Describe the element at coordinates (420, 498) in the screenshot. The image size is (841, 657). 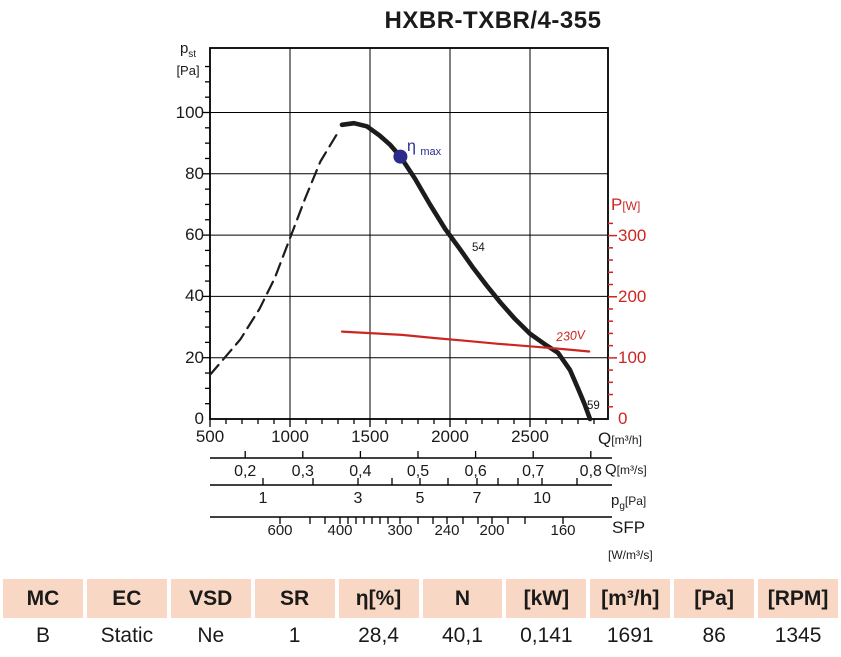
I see `dynamic-pressure-scale-tick-label: 5` at that location.